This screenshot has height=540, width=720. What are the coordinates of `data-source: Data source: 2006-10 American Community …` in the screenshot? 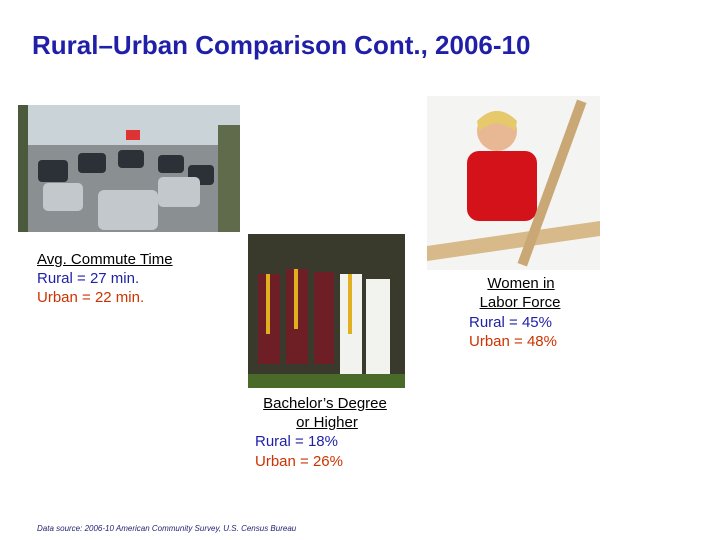 It's located at (167, 528).